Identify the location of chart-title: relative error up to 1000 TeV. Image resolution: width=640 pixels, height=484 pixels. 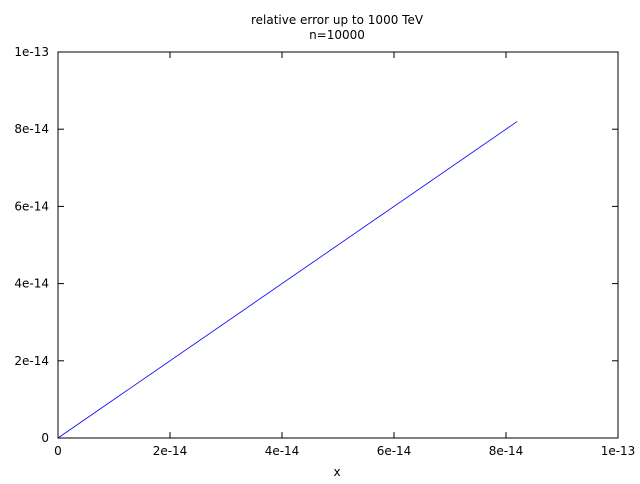
(337, 20).